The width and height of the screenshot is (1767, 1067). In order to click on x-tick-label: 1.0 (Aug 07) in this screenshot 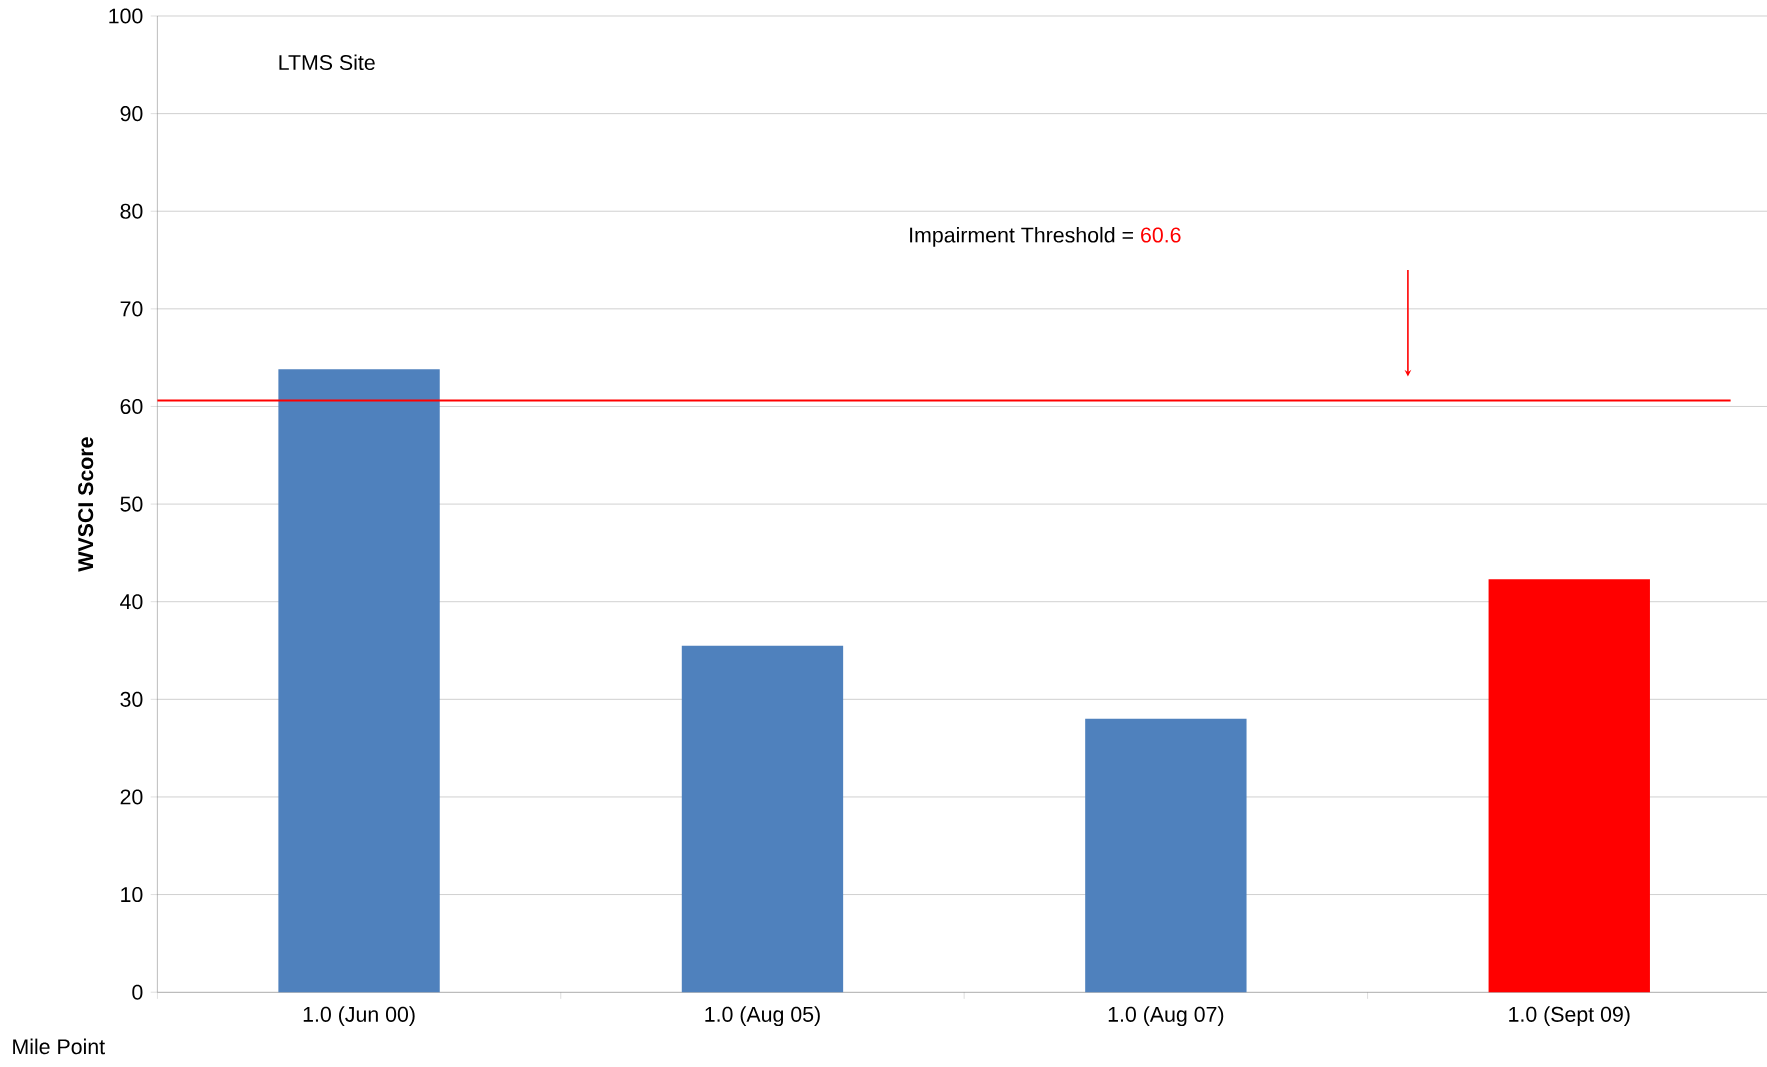, I will do `click(1166, 1016)`.